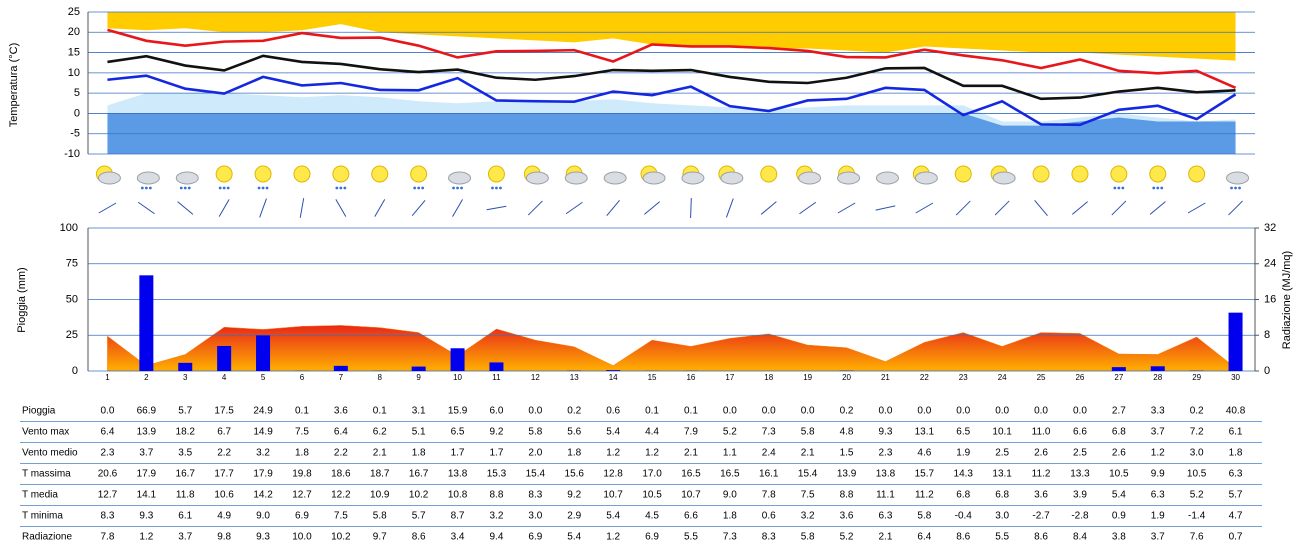 Image resolution: width=1297 pixels, height=549 pixels. Describe the element at coordinates (1236, 432) in the screenshot. I see `cell: 6.1` at that location.